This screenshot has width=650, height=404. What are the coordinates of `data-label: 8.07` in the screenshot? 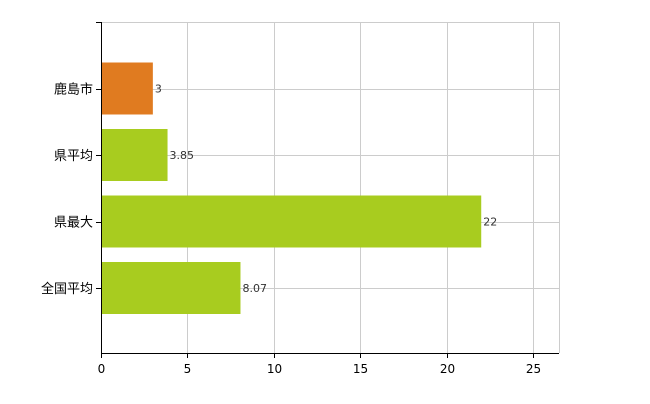 It's located at (254, 288).